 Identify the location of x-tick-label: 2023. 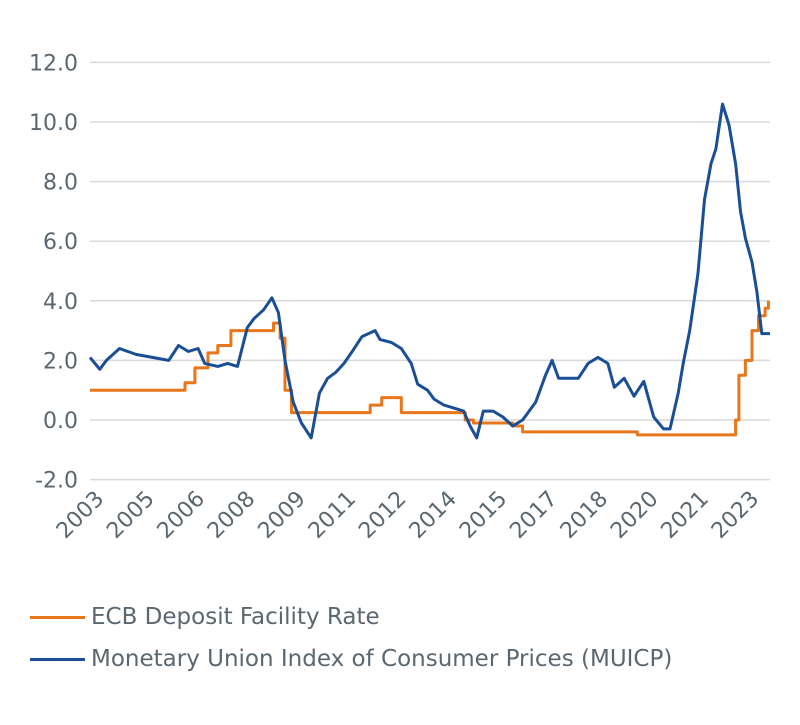
(735, 515).